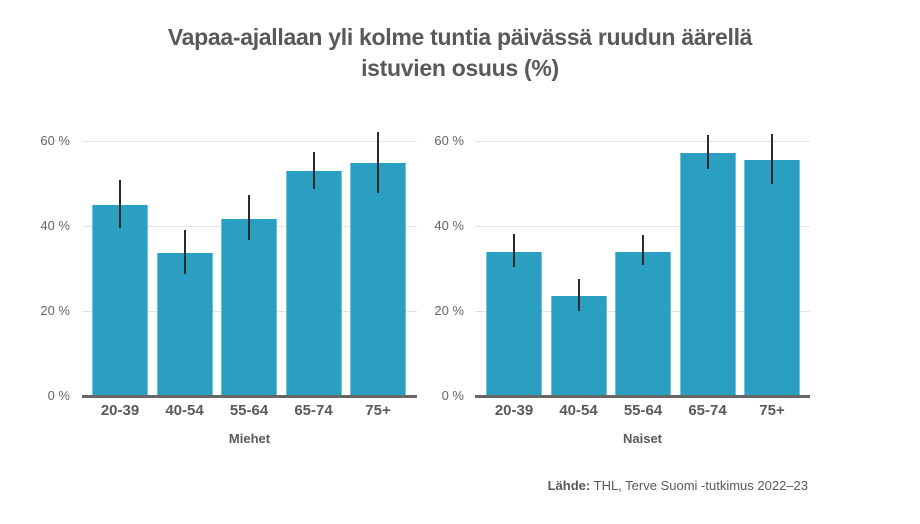  What do you see at coordinates (700, 485) in the screenshot?
I see `source-text: THL, Terve Suomi -tutkimus 2022–23` at bounding box center [700, 485].